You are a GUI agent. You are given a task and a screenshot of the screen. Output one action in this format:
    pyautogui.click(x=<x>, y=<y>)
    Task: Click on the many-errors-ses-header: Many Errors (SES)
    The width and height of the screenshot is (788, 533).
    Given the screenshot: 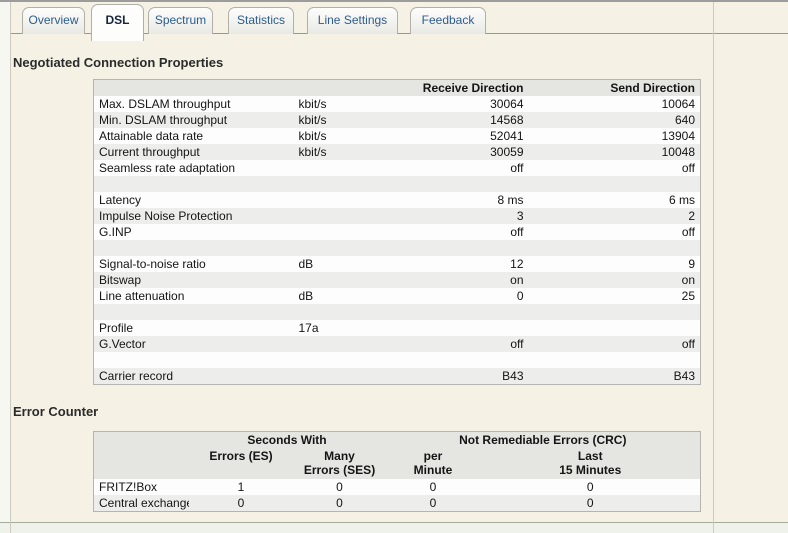 What is the action you would take?
    pyautogui.click(x=339, y=463)
    